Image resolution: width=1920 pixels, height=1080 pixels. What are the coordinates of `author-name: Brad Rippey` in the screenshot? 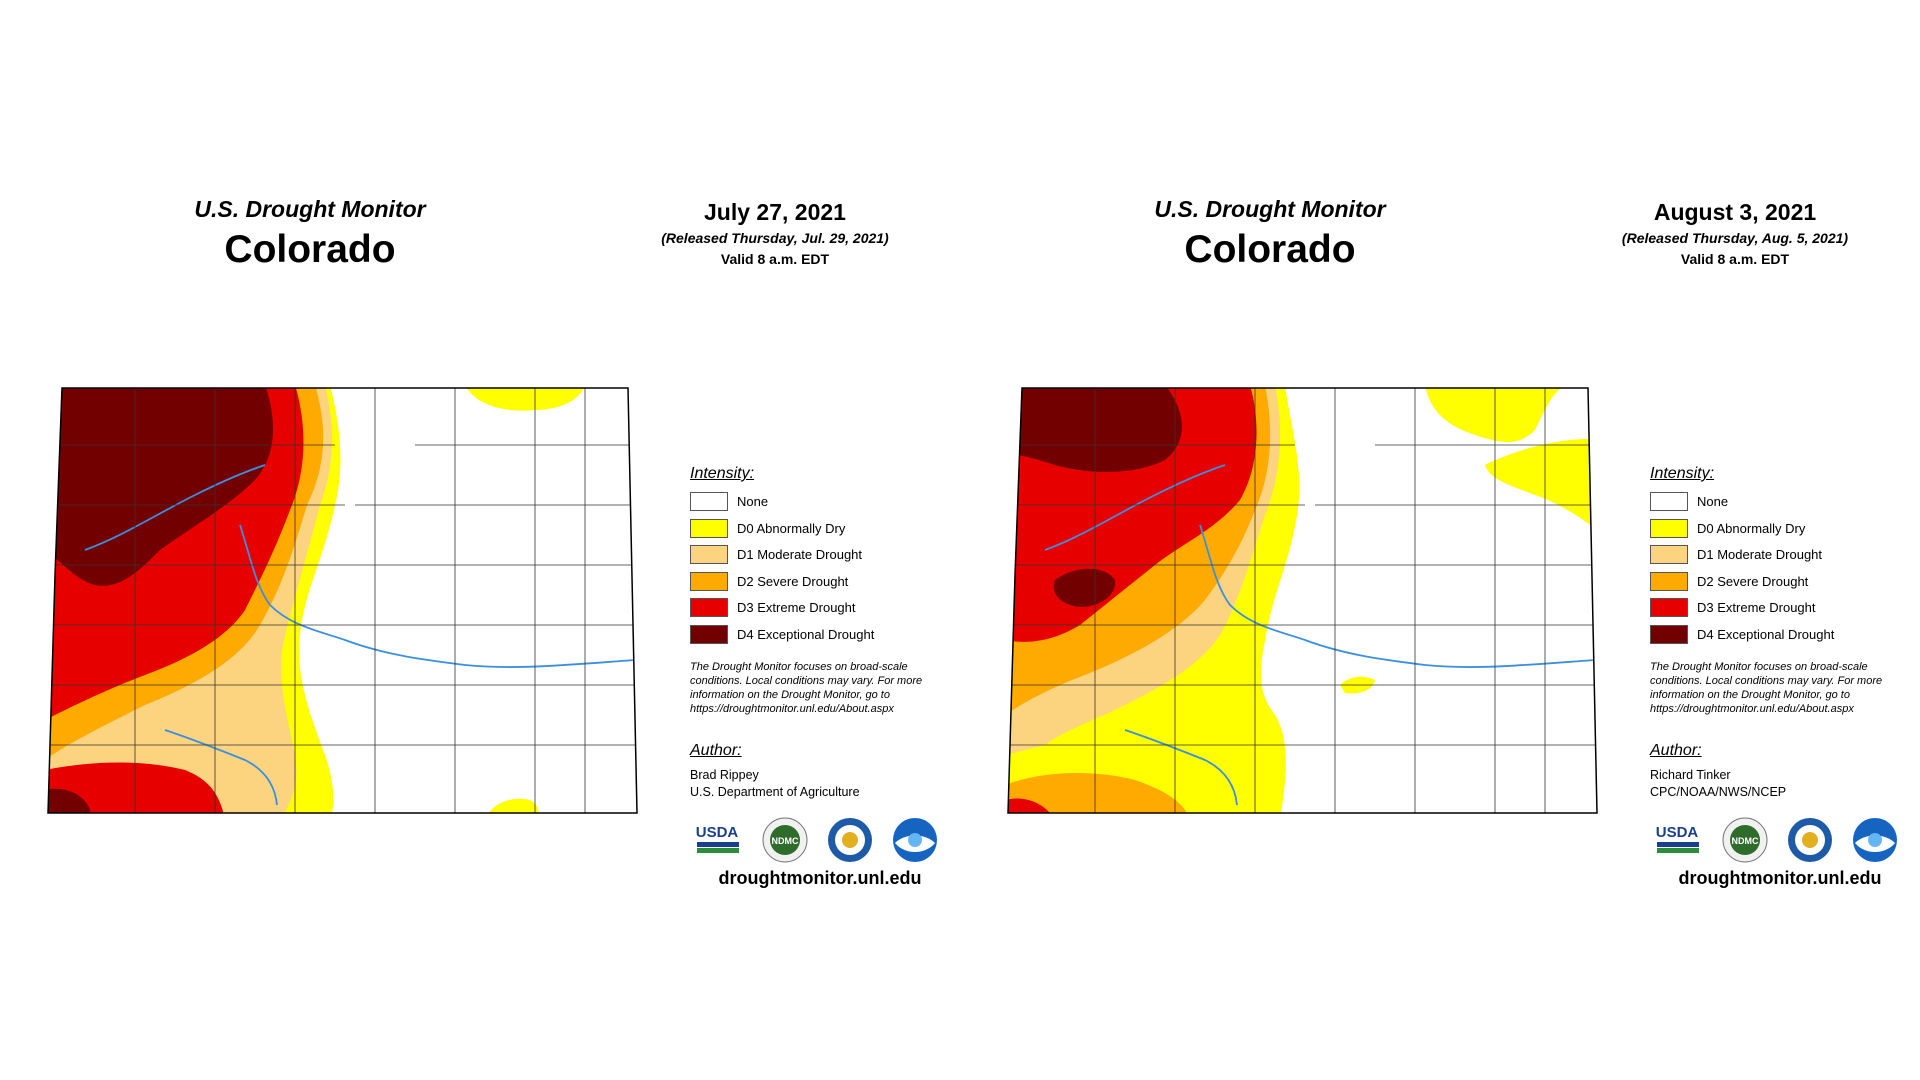 It's located at (724, 775).